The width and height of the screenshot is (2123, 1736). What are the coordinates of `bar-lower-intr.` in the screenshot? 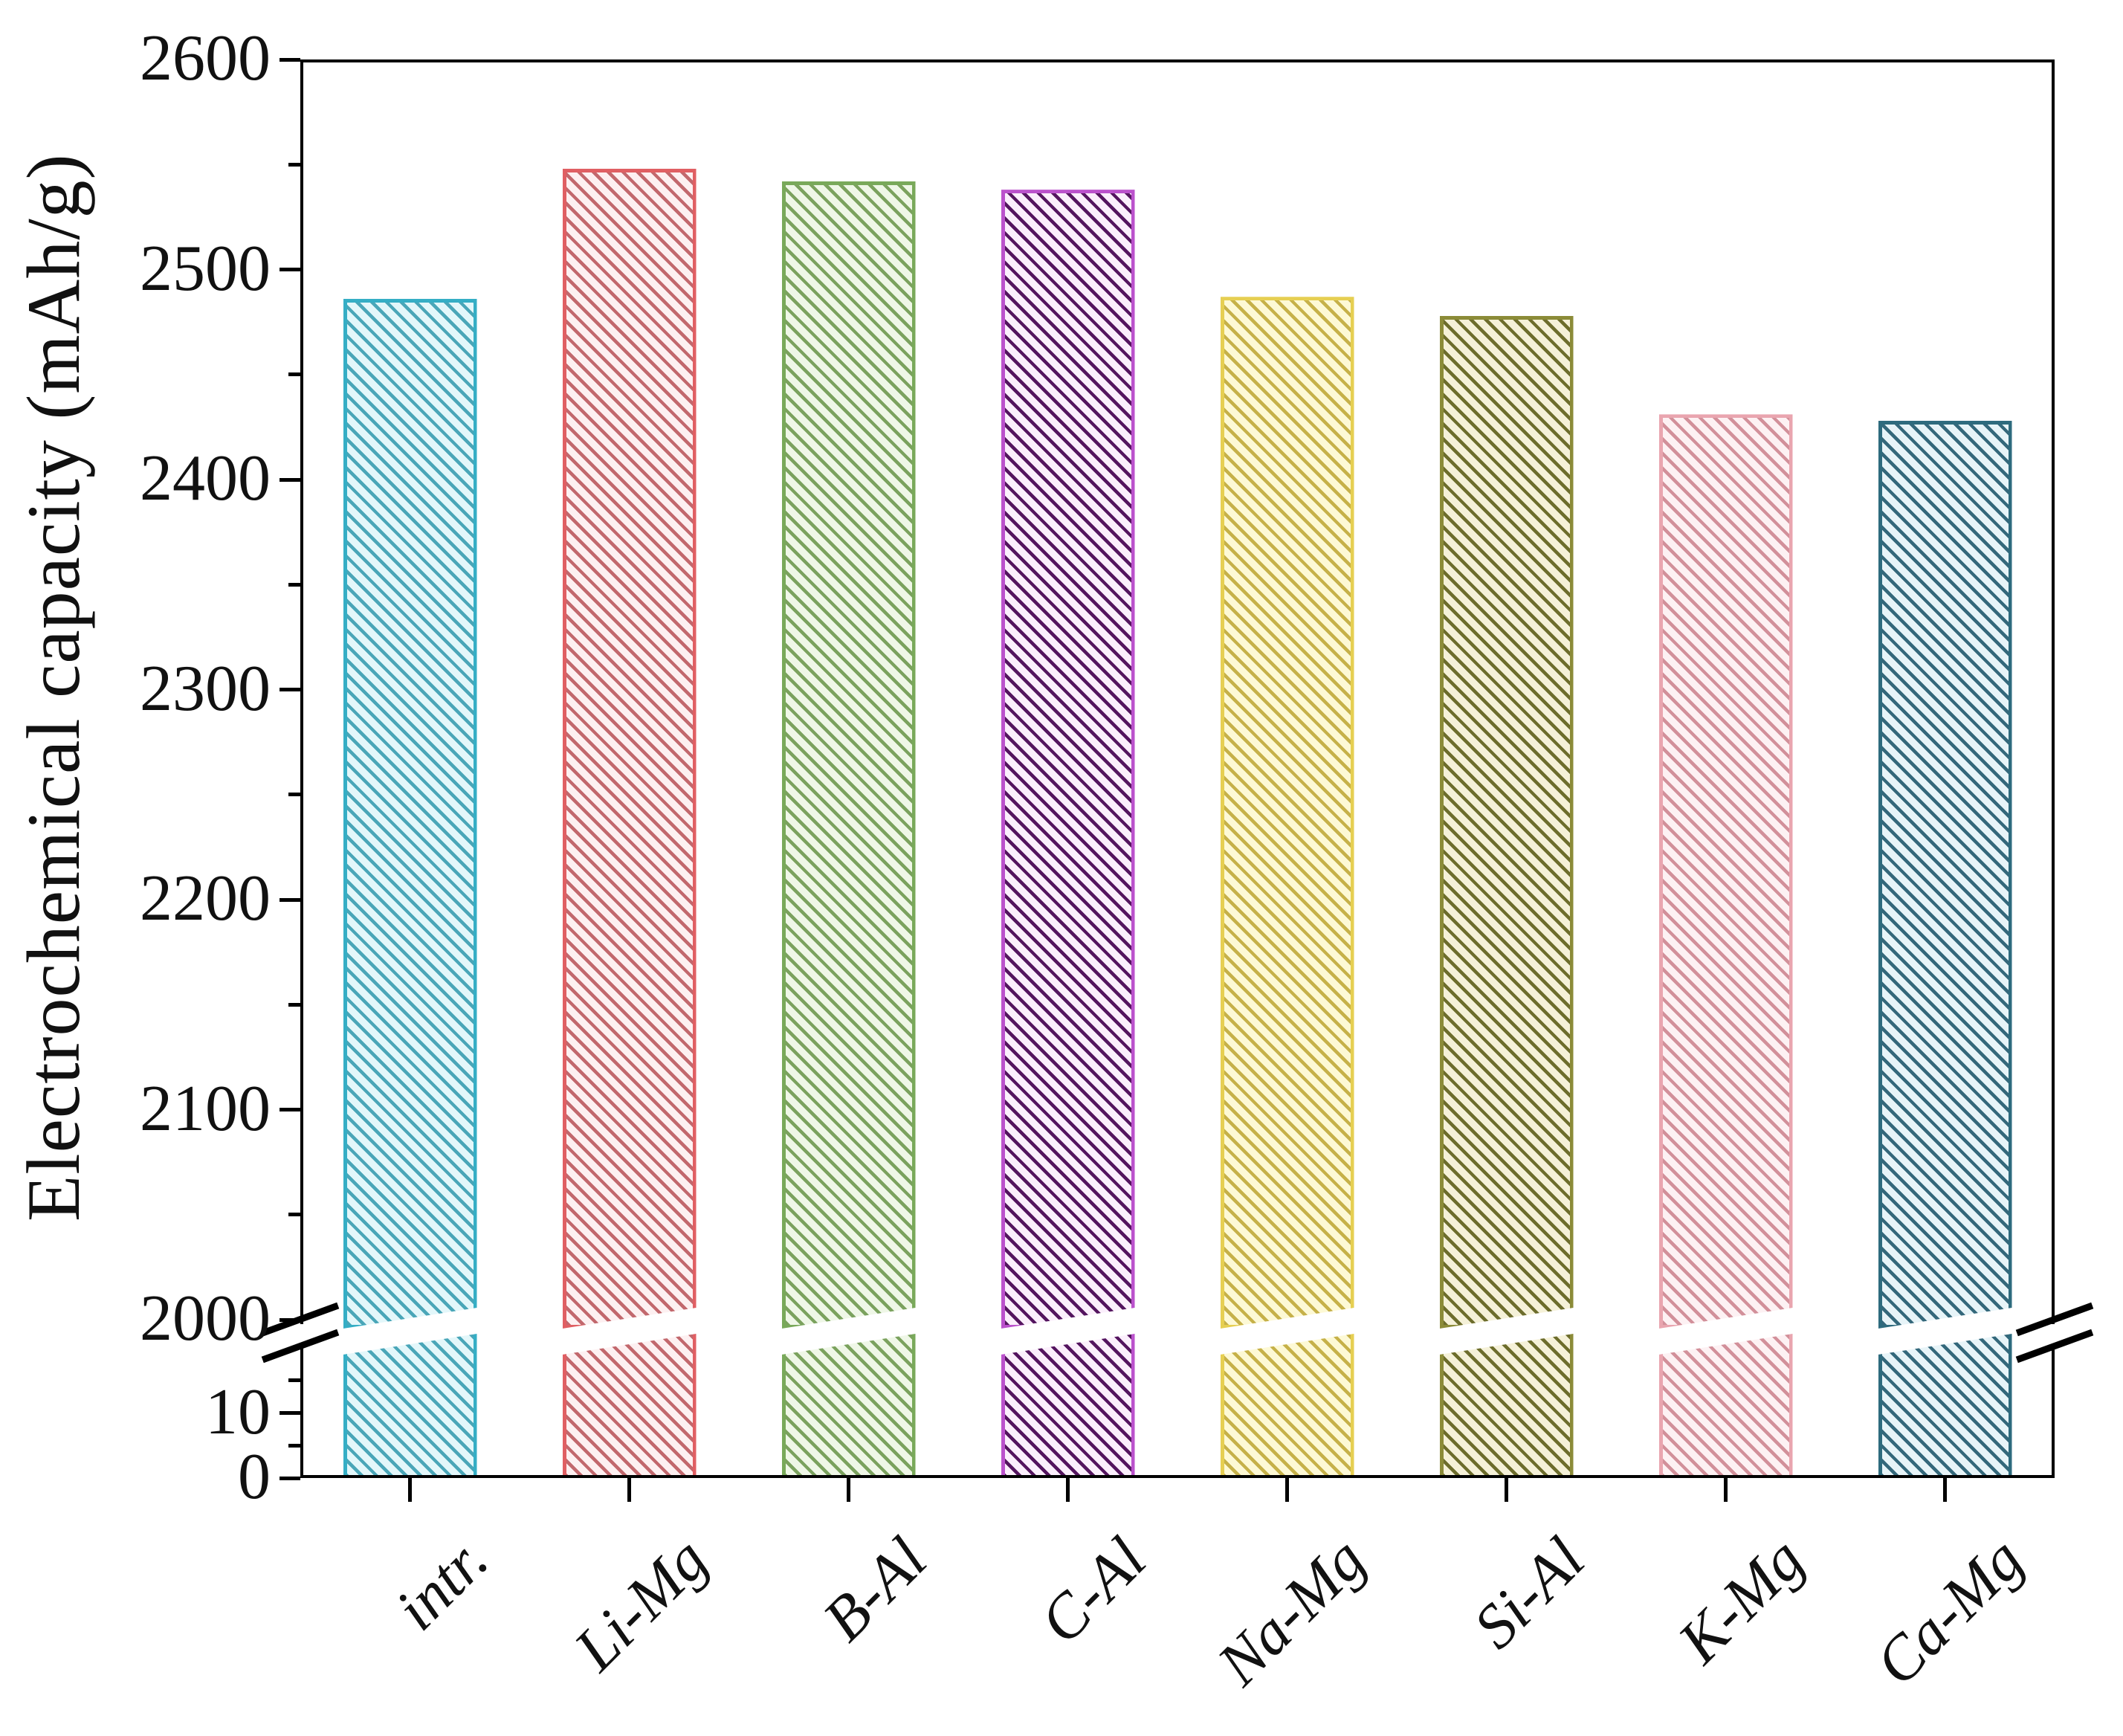 It's located at (410, 1406).